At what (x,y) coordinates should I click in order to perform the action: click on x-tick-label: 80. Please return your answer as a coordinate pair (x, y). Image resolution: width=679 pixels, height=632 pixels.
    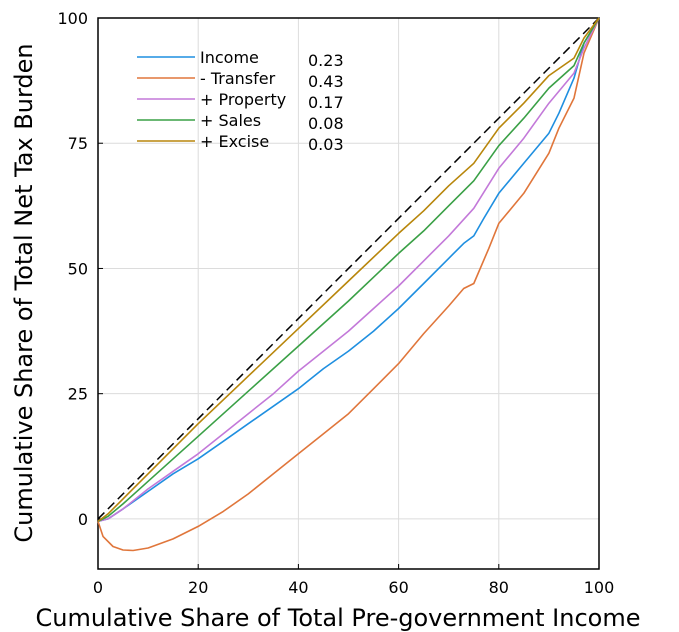
    Looking at the image, I should click on (499, 587).